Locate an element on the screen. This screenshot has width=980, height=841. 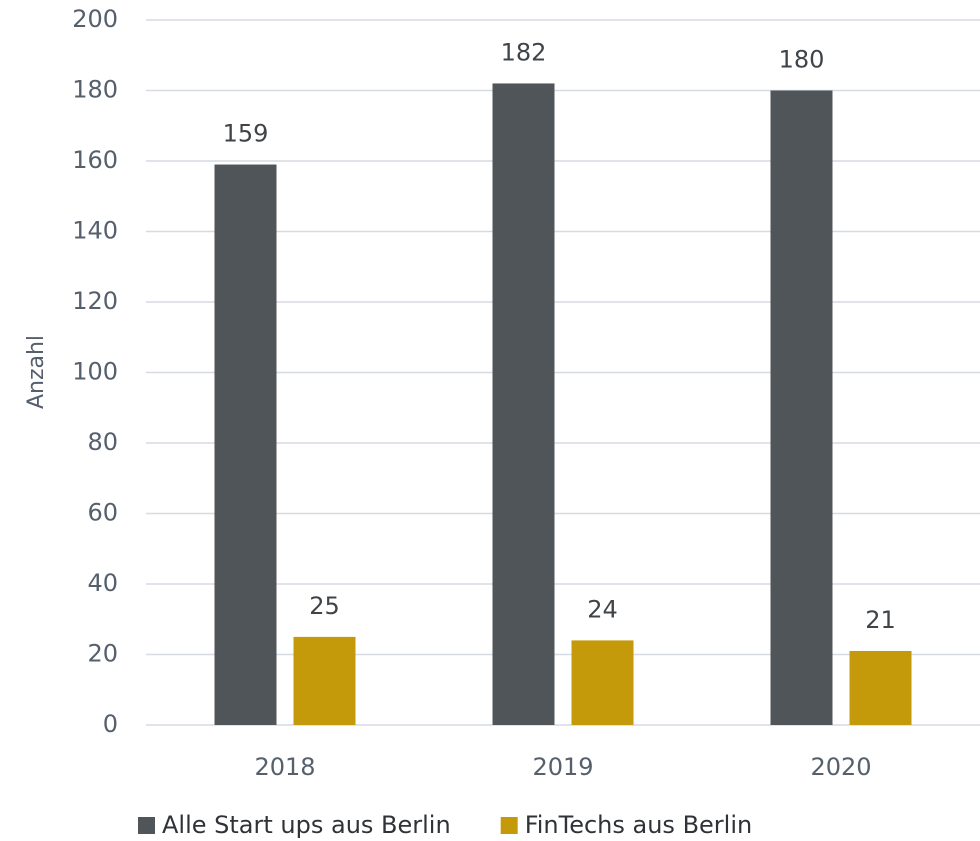
legend-label: Alle Start ups aus Berlin is located at coordinates (306, 825).